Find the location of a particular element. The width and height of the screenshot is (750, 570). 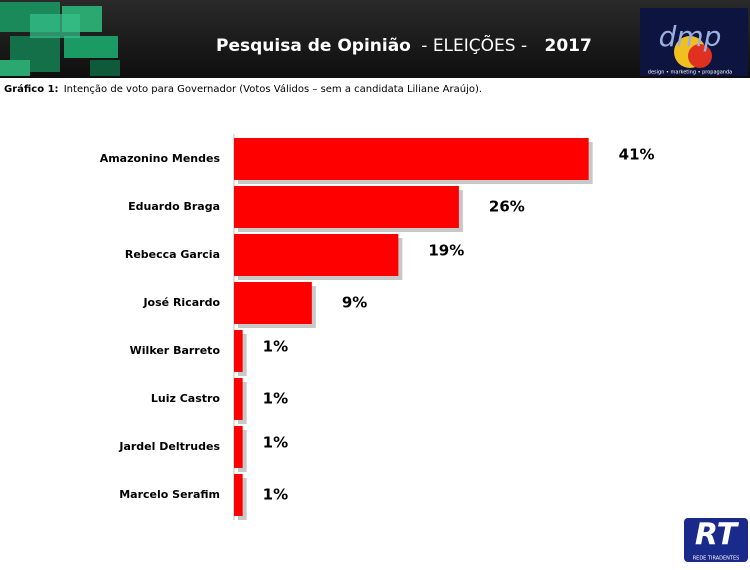

value-label: 19% is located at coordinates (446, 251).